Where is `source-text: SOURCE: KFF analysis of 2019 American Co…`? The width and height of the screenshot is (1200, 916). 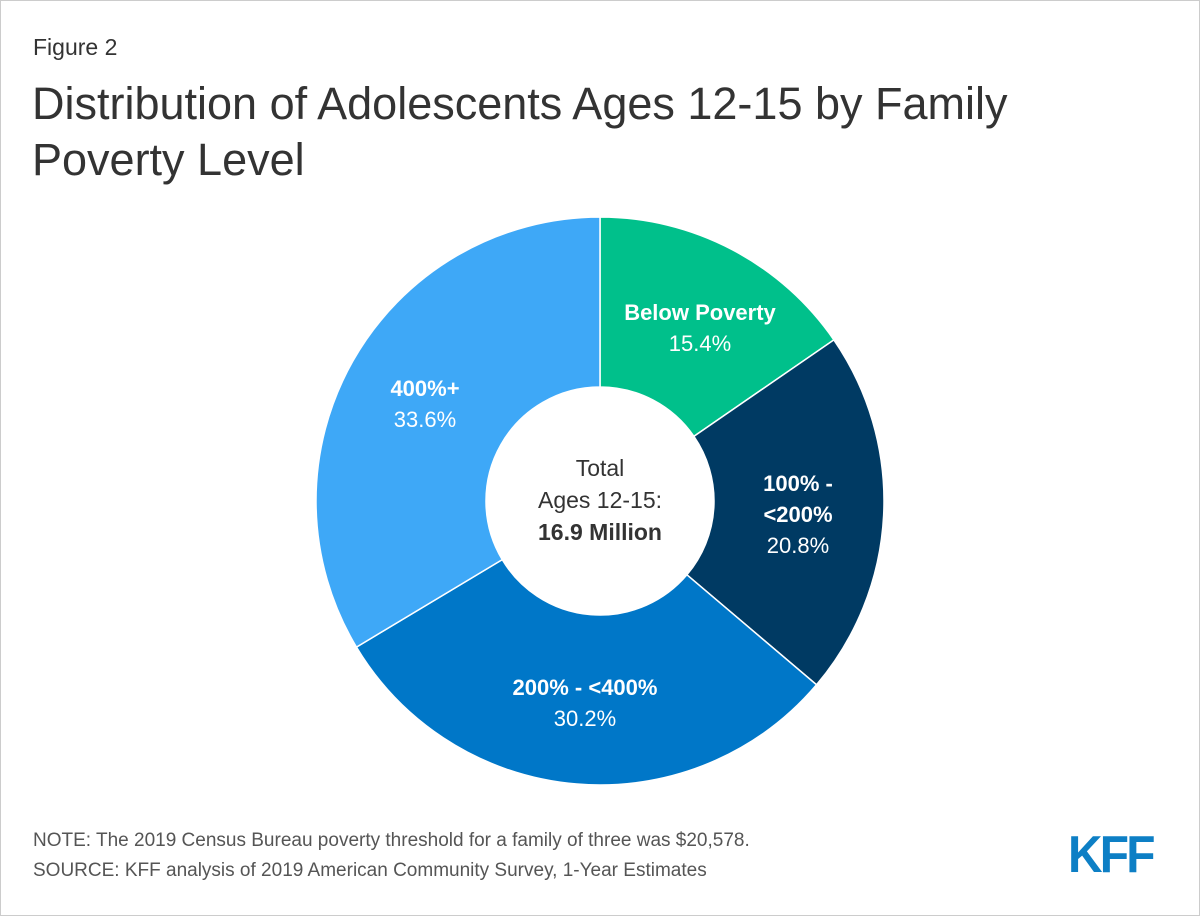
source-text: SOURCE: KFF analysis of 2019 American Co… is located at coordinates (370, 870).